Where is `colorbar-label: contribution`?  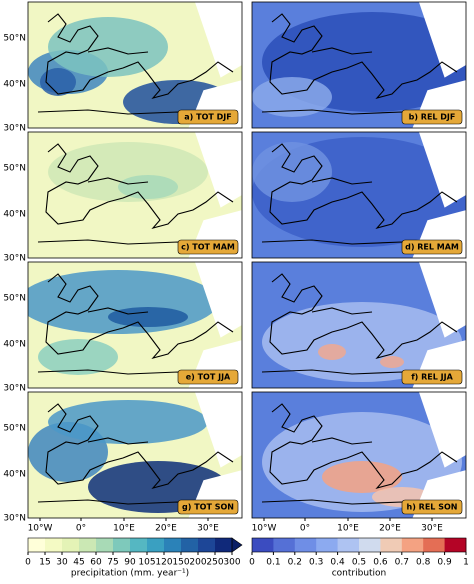
colorbar-label: contribution is located at coordinates (359, 574).